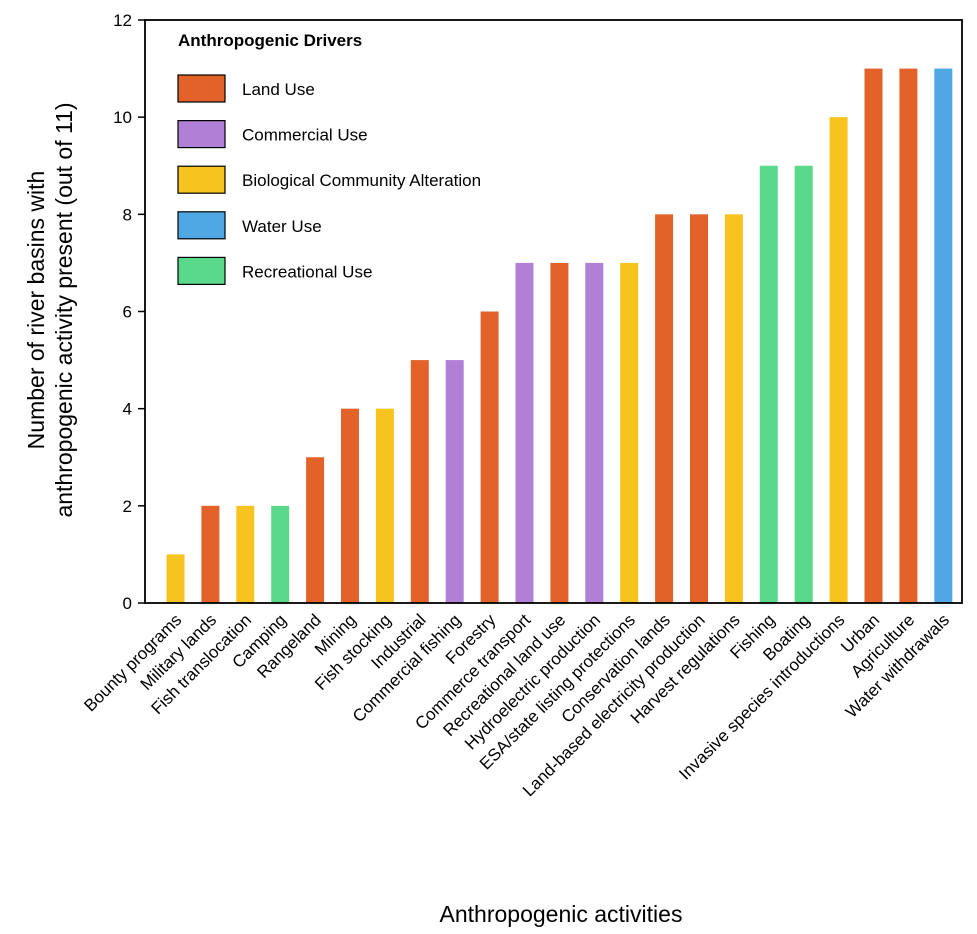  What do you see at coordinates (561, 914) in the screenshot?
I see `x-axis-title: Anthropogenic activities` at bounding box center [561, 914].